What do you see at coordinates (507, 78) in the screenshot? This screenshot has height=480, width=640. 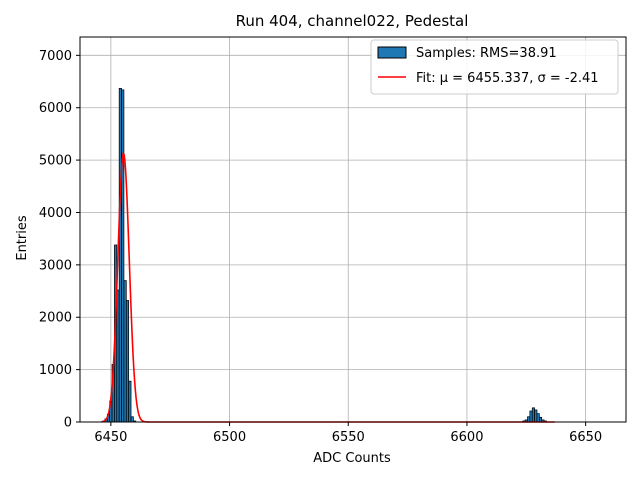 I see `legend-fit-label: Fit: μ = 6455.337, σ = -2.41` at bounding box center [507, 78].